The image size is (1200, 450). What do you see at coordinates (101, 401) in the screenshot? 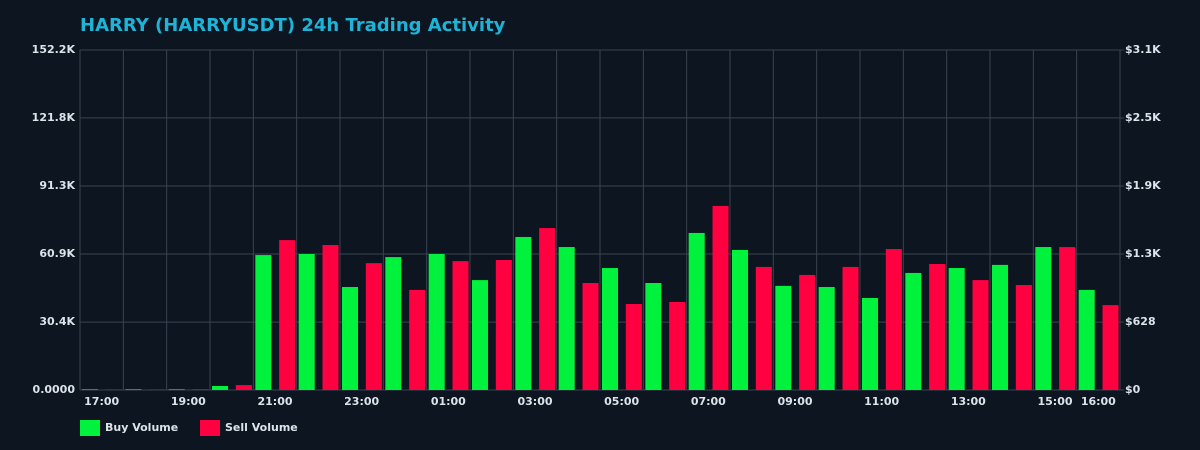
I see `x-tick-label: 17:00` at bounding box center [101, 401].